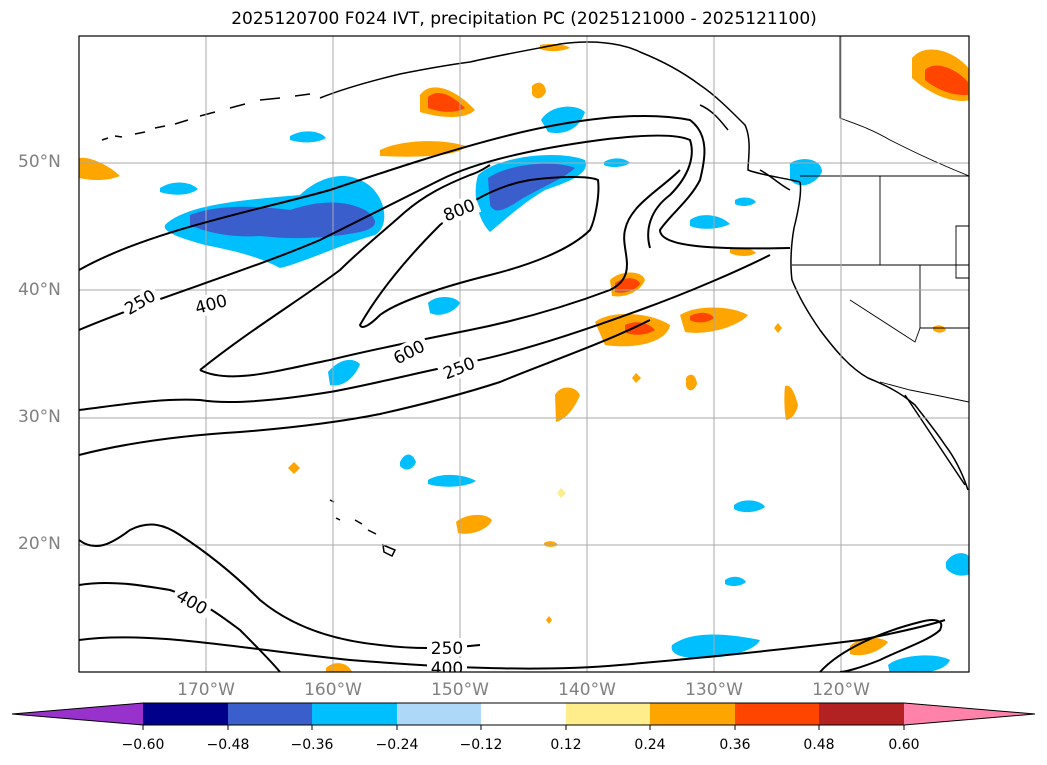 The width and height of the screenshot is (1047, 765). Describe the element at coordinates (806, 172) in the screenshot. I see `neg-anomaly-nw-coast` at that location.